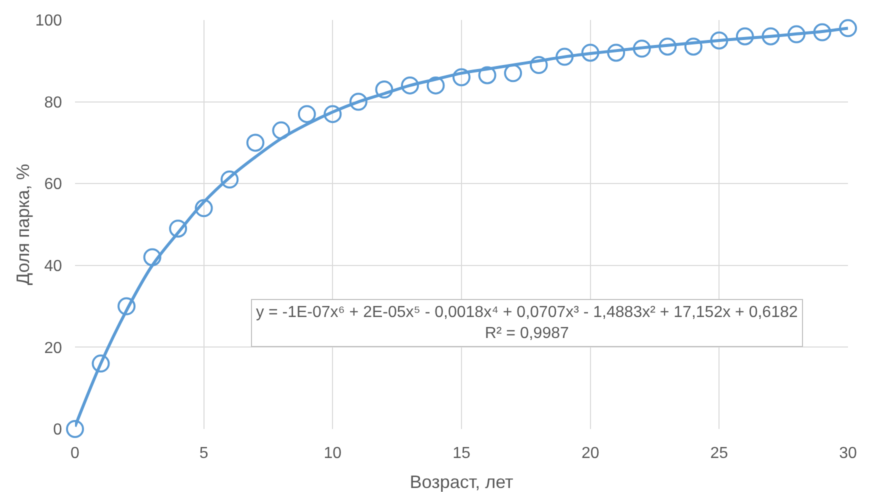 The height and width of the screenshot is (492, 869). What do you see at coordinates (848, 453) in the screenshot?
I see `x-tick-label: 30` at bounding box center [848, 453].